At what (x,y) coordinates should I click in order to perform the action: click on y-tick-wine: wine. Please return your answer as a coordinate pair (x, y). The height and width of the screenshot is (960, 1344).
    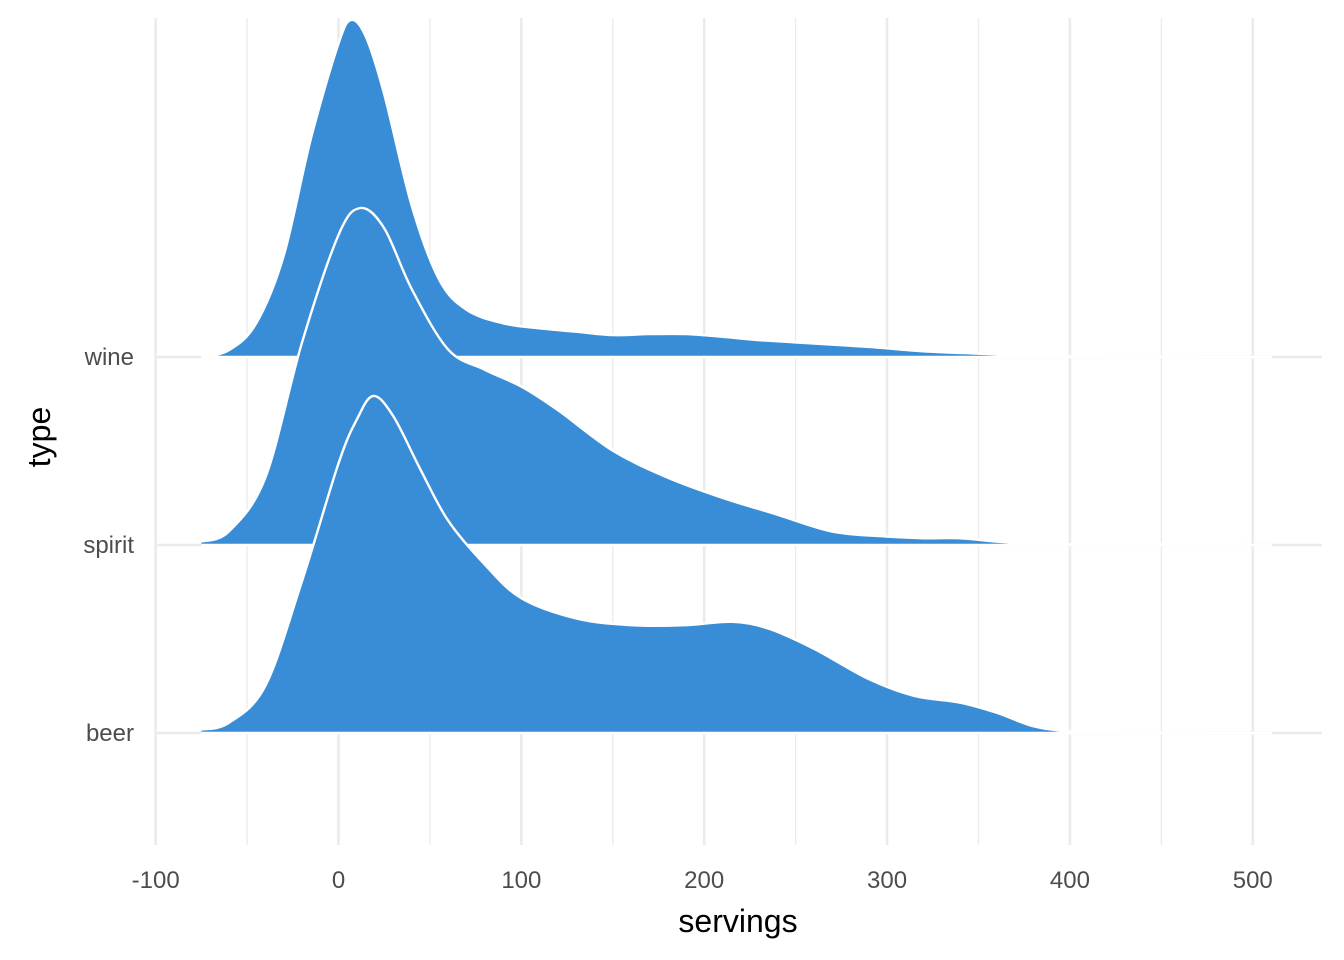
    Looking at the image, I should click on (109, 357).